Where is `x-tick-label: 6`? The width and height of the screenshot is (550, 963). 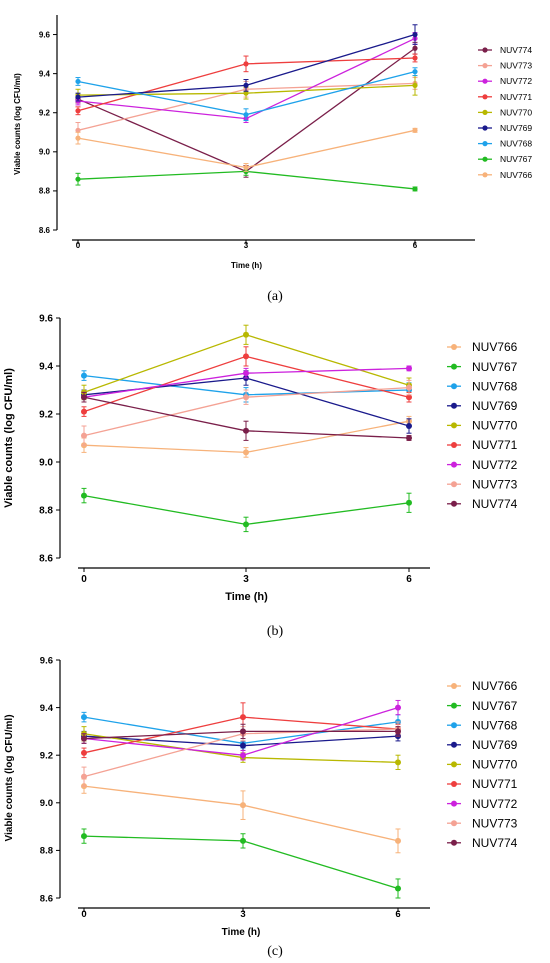 x-tick-label: 6 is located at coordinates (409, 579).